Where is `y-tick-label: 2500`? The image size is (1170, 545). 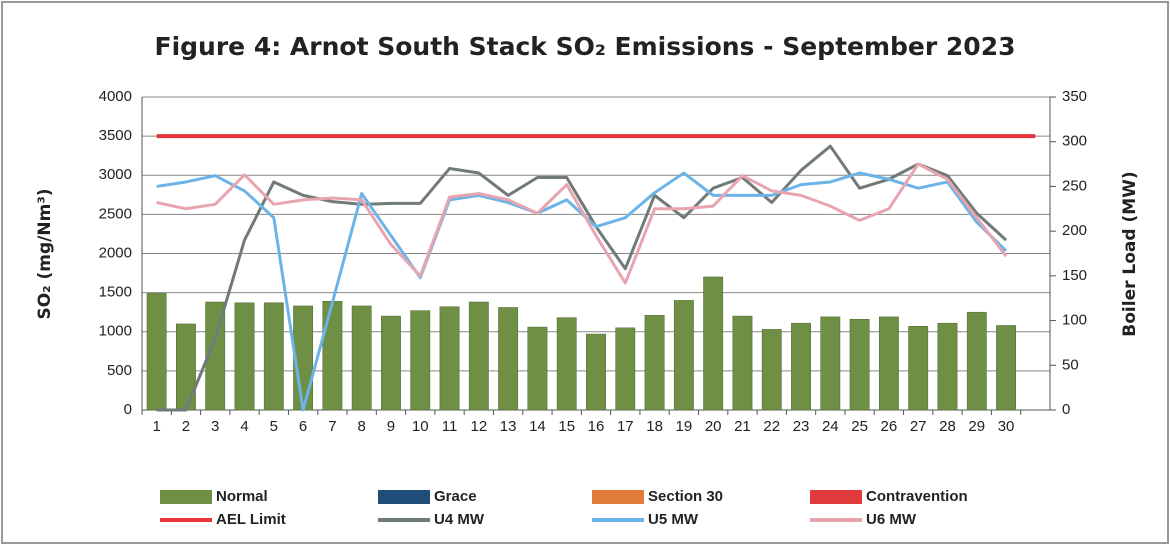
y-tick-label: 2500 is located at coordinates (115, 213).